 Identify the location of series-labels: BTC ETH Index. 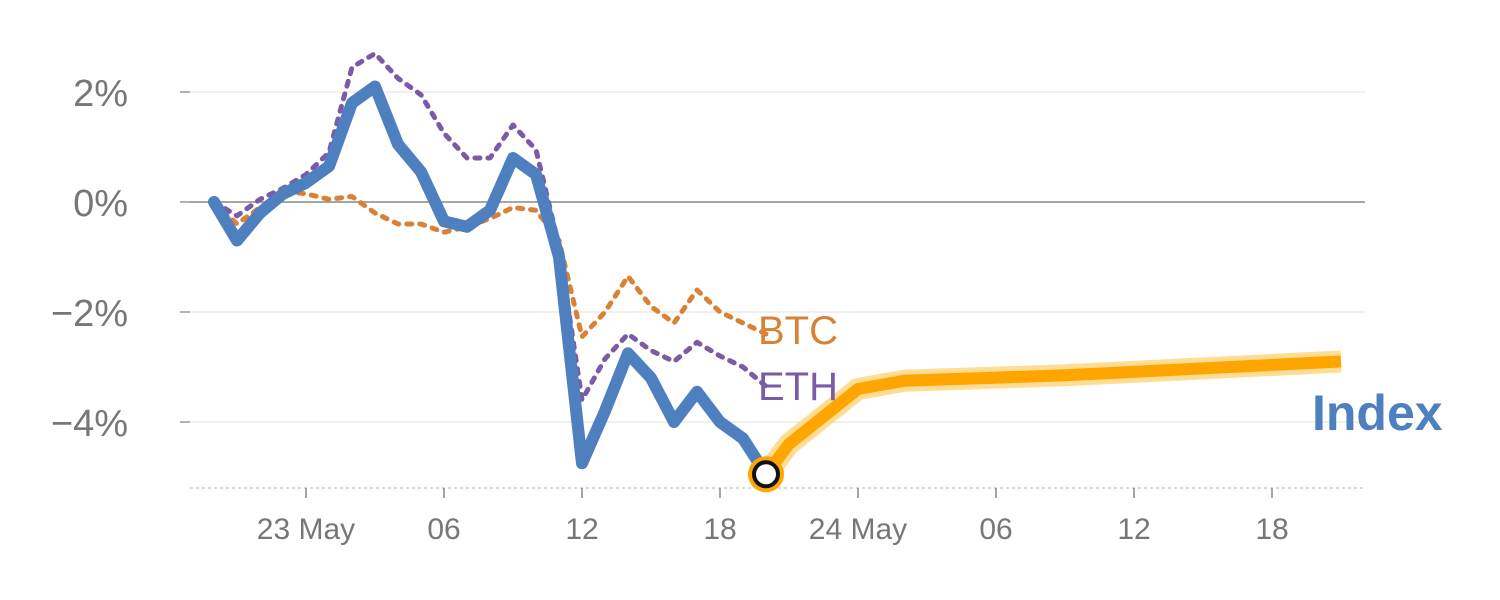
(1100, 375).